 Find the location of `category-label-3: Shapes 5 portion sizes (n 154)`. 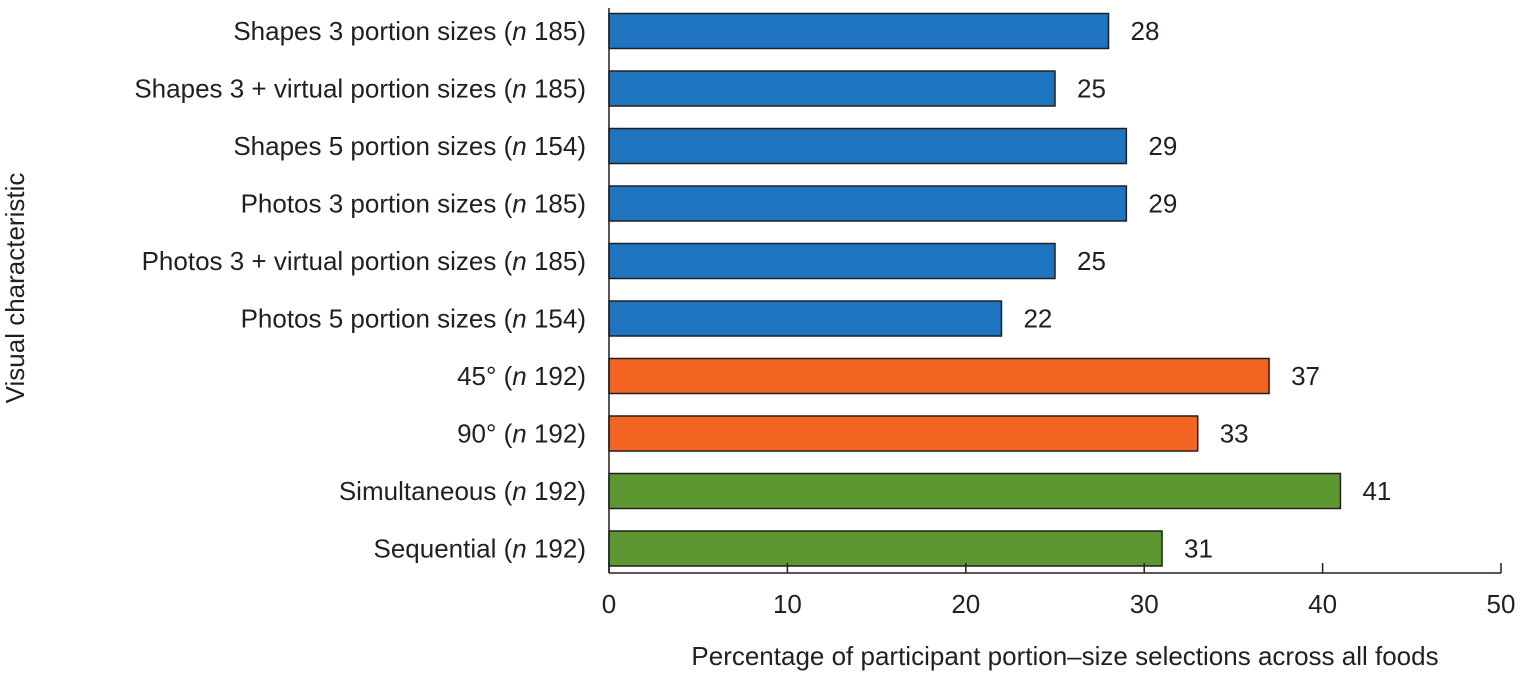

category-label-3: Shapes 5 portion sizes (n 154) is located at coordinates (409, 146).